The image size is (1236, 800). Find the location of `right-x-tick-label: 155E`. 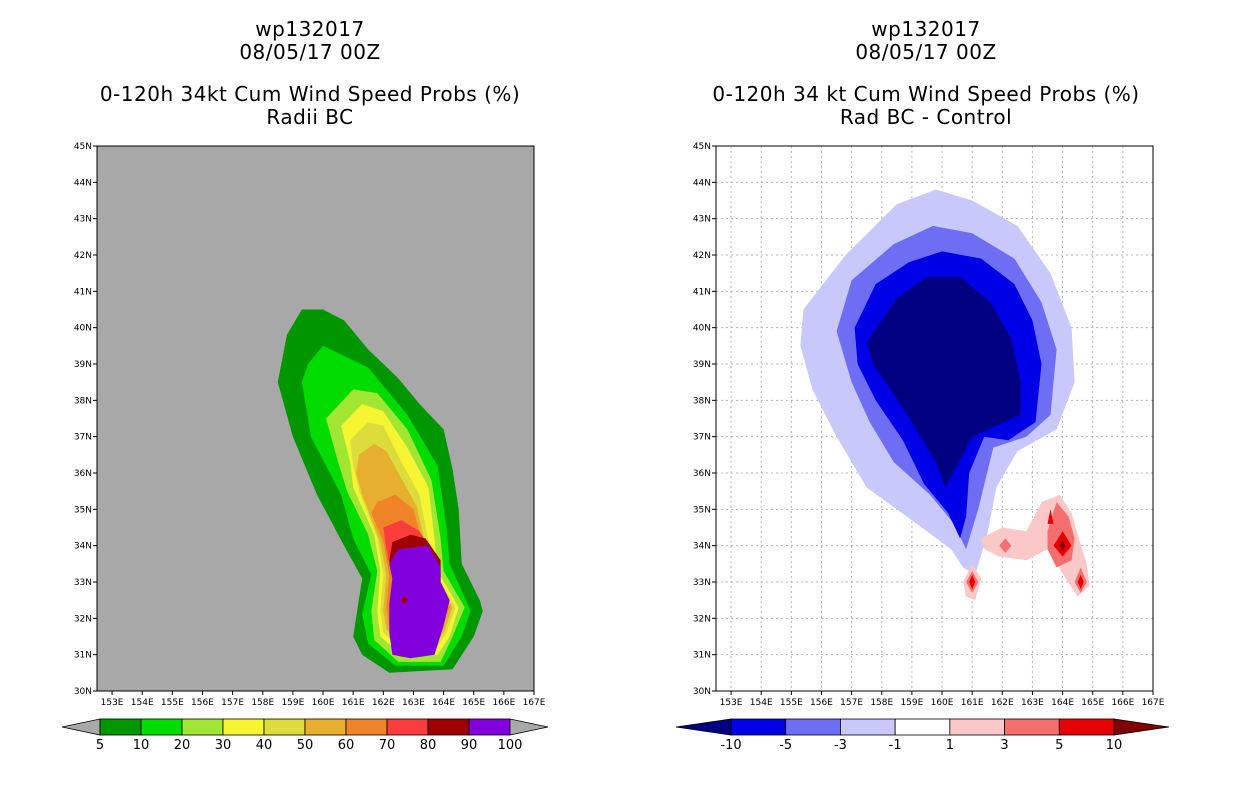

right-x-tick-label: 155E is located at coordinates (791, 703).